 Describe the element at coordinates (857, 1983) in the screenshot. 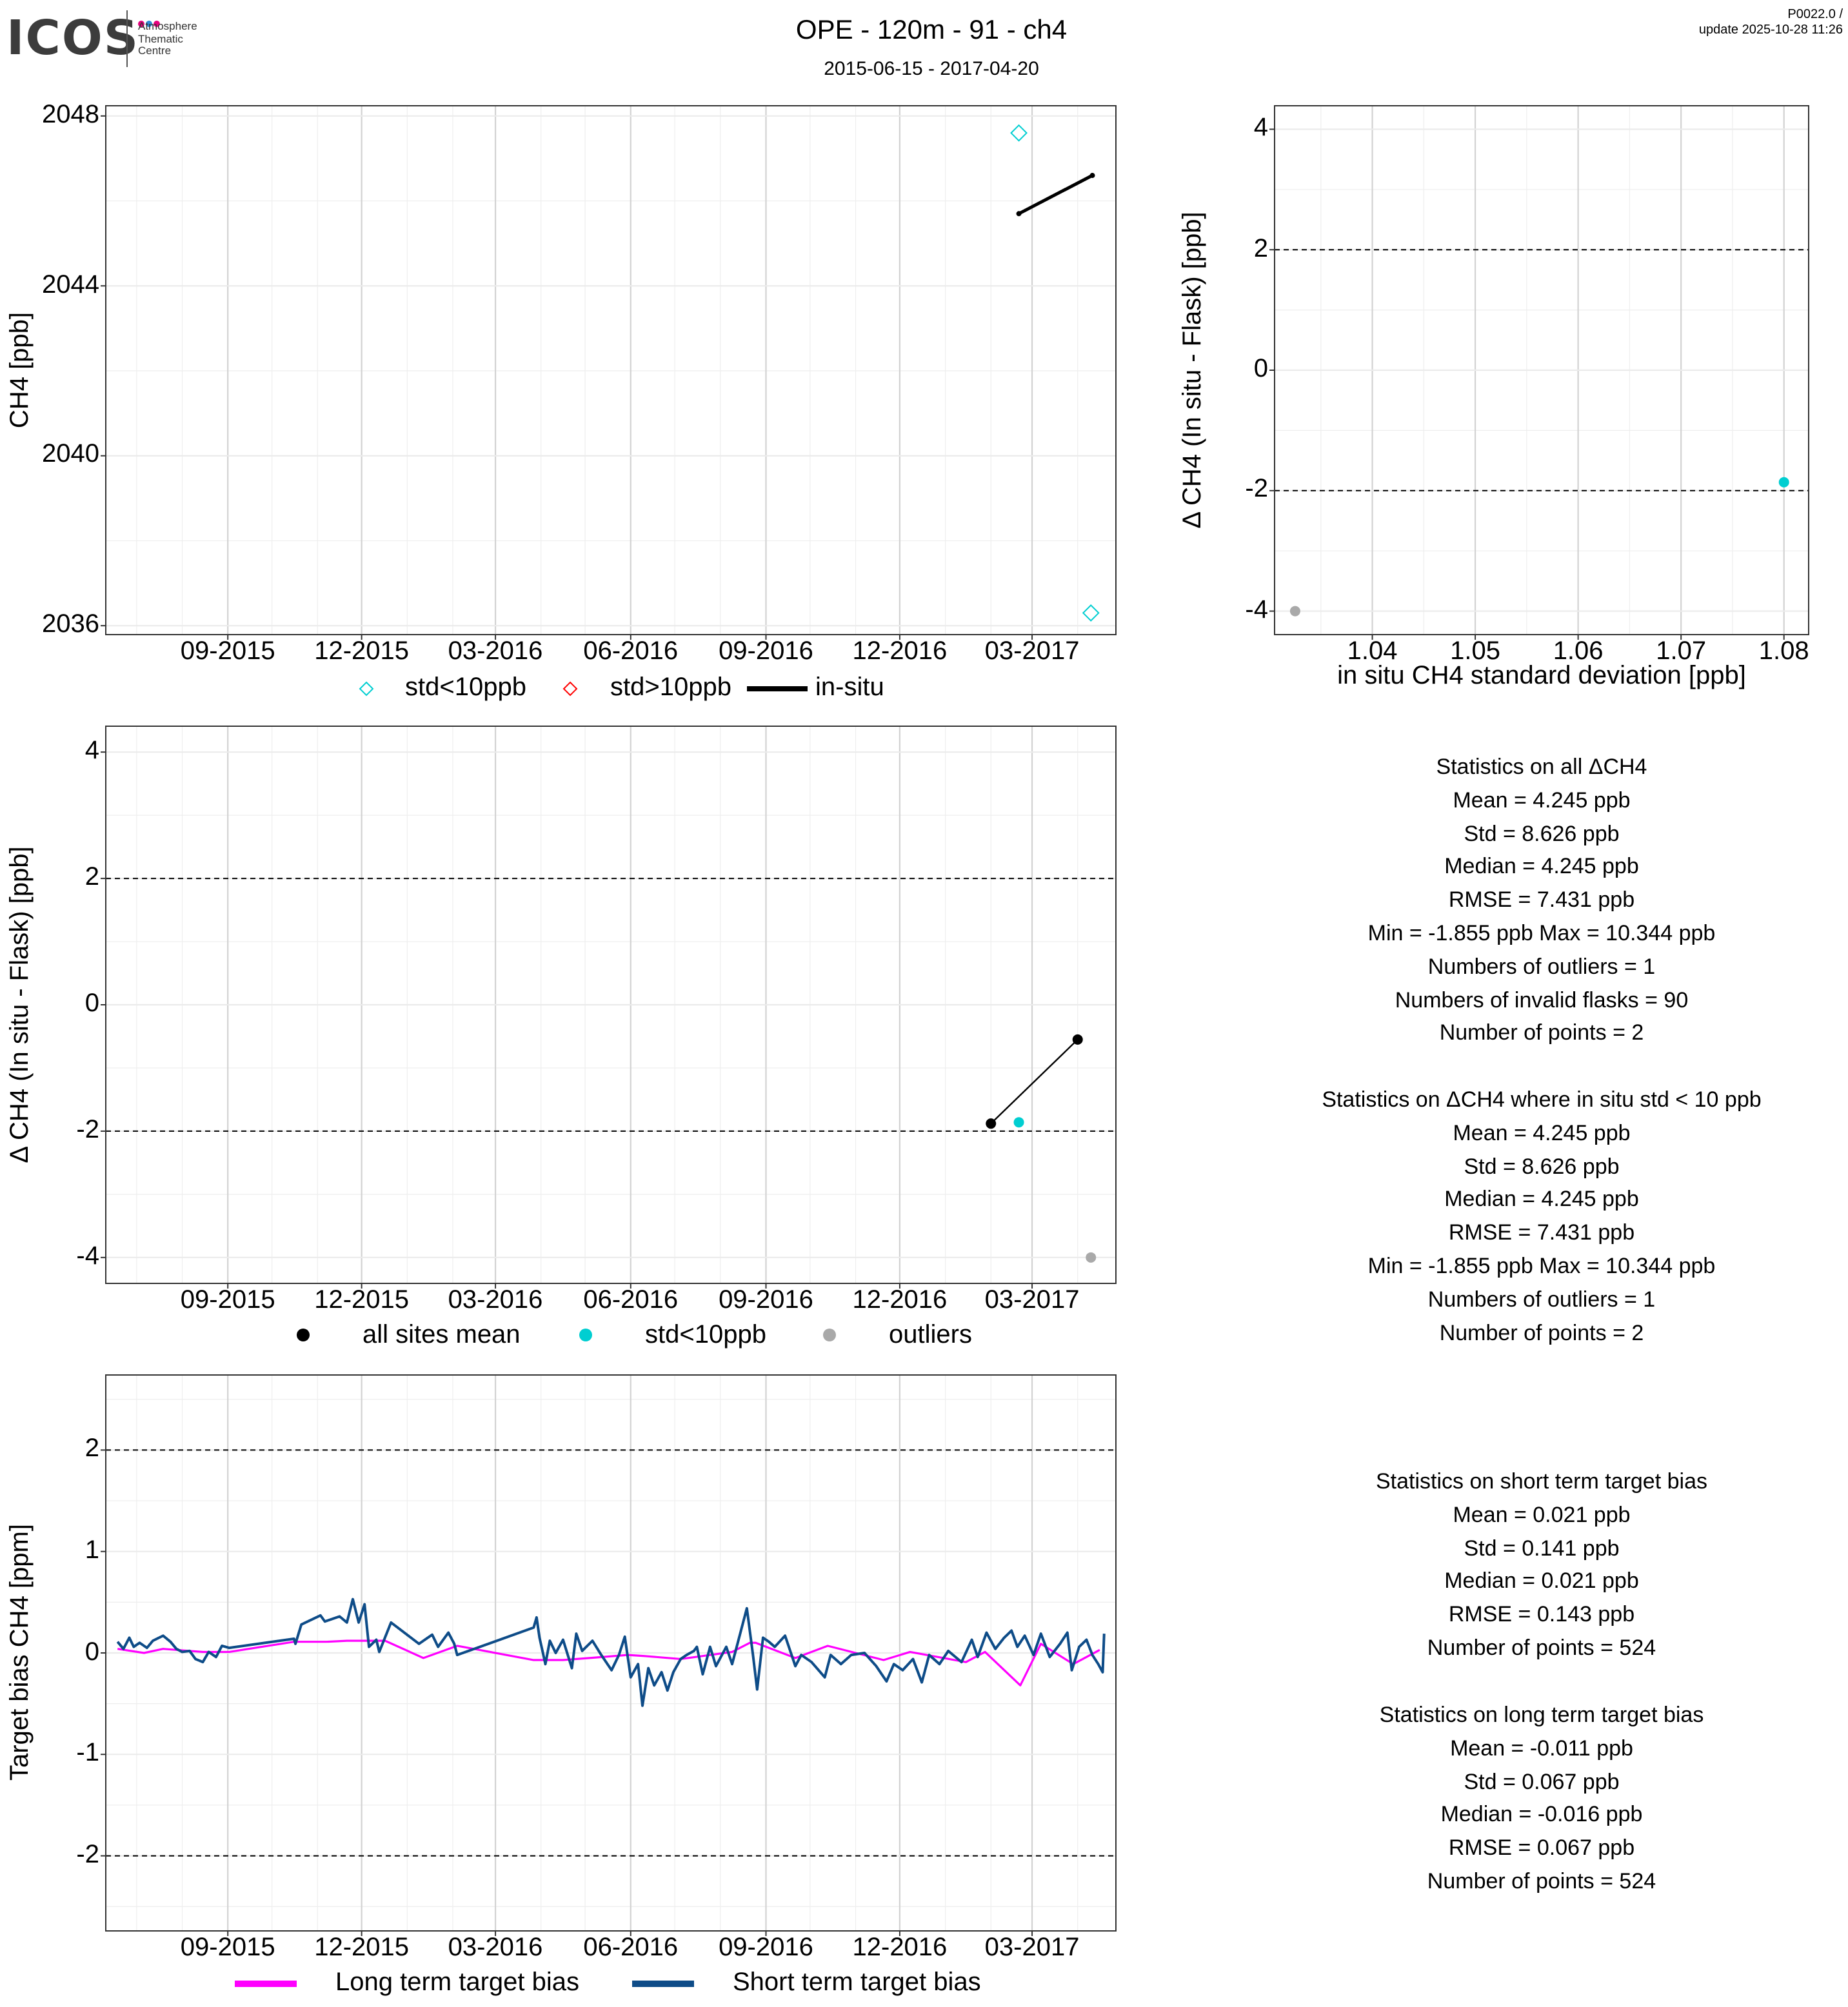

I see `legend-label: Short term target bias` at that location.